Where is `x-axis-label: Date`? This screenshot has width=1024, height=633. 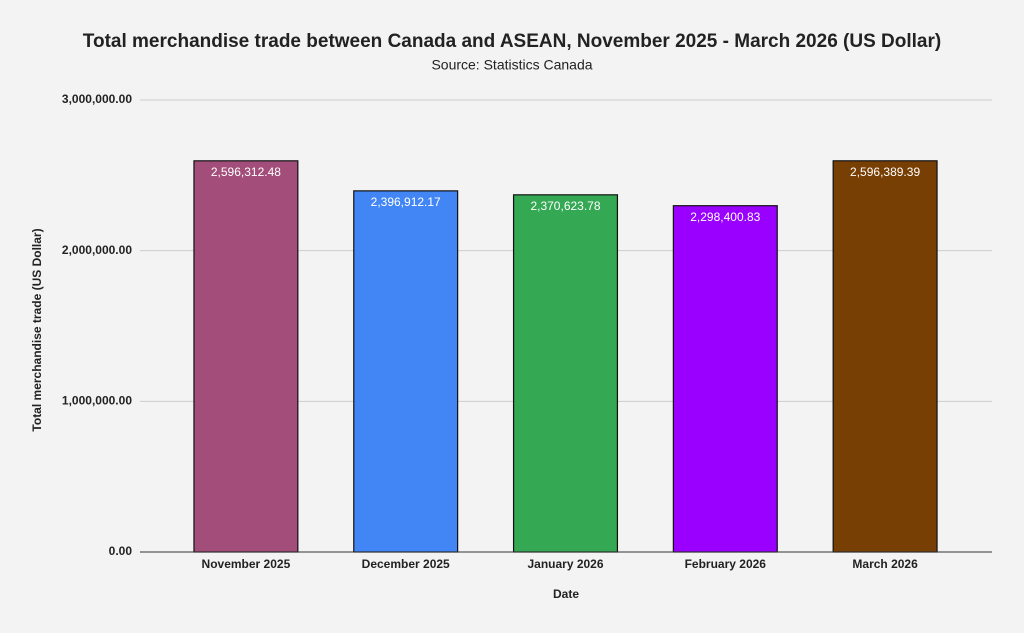 x-axis-label: Date is located at coordinates (566, 594).